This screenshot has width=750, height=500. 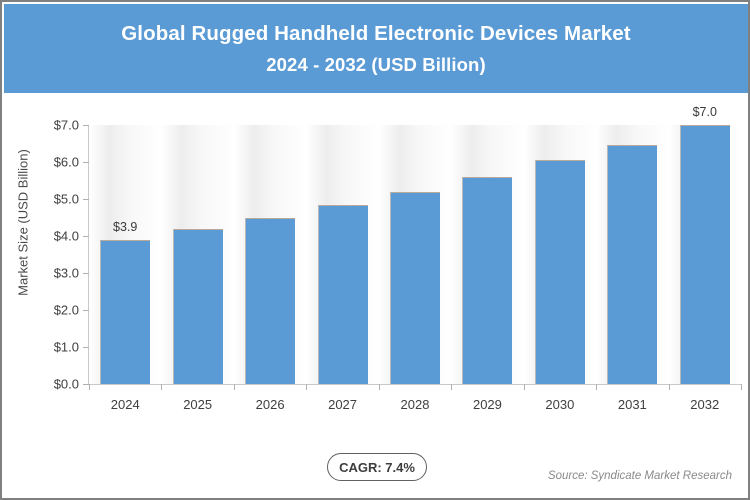 I want to click on bar-group: 2029, so click(x=487, y=268).